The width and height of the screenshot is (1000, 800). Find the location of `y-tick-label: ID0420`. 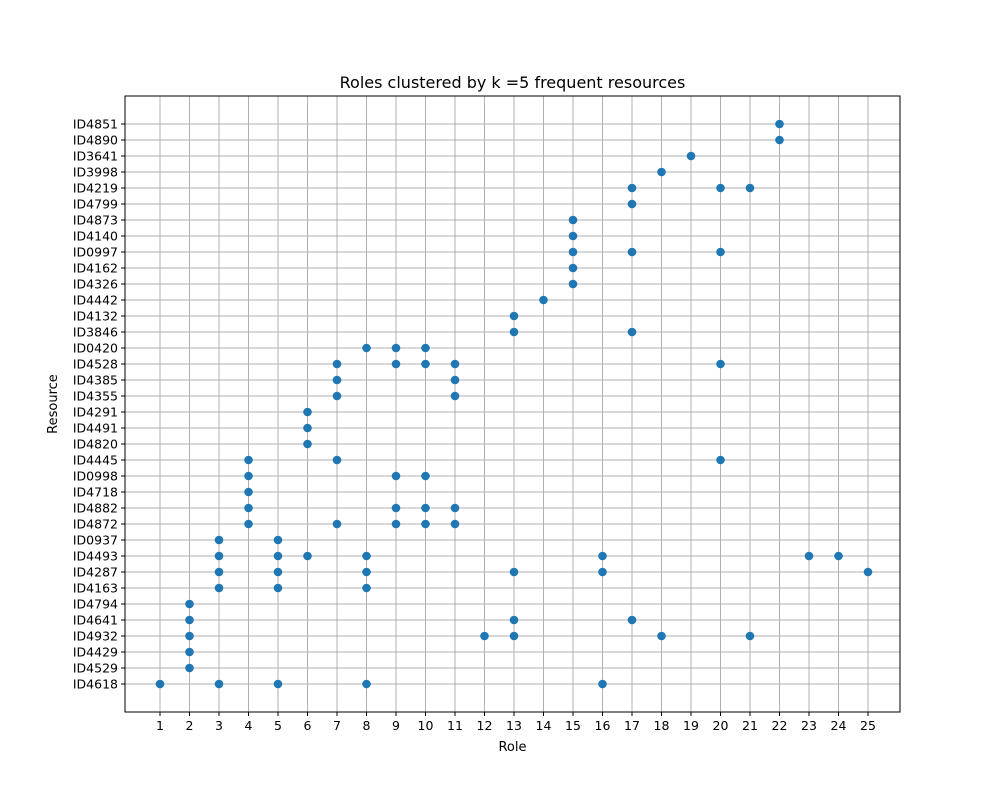

y-tick-label: ID0420 is located at coordinates (95, 348).